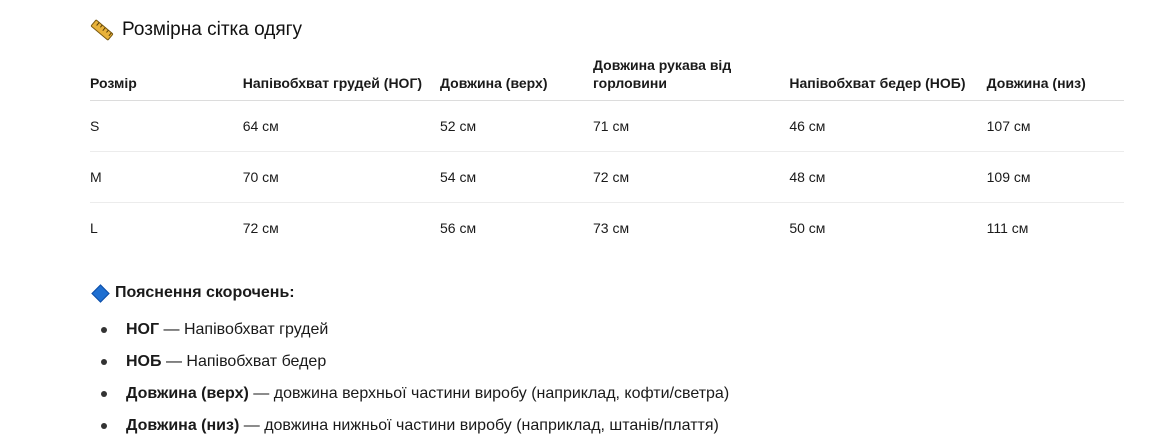  Describe the element at coordinates (212, 29) in the screenshot. I see `title-text: Розмірна сітка одягу` at that location.